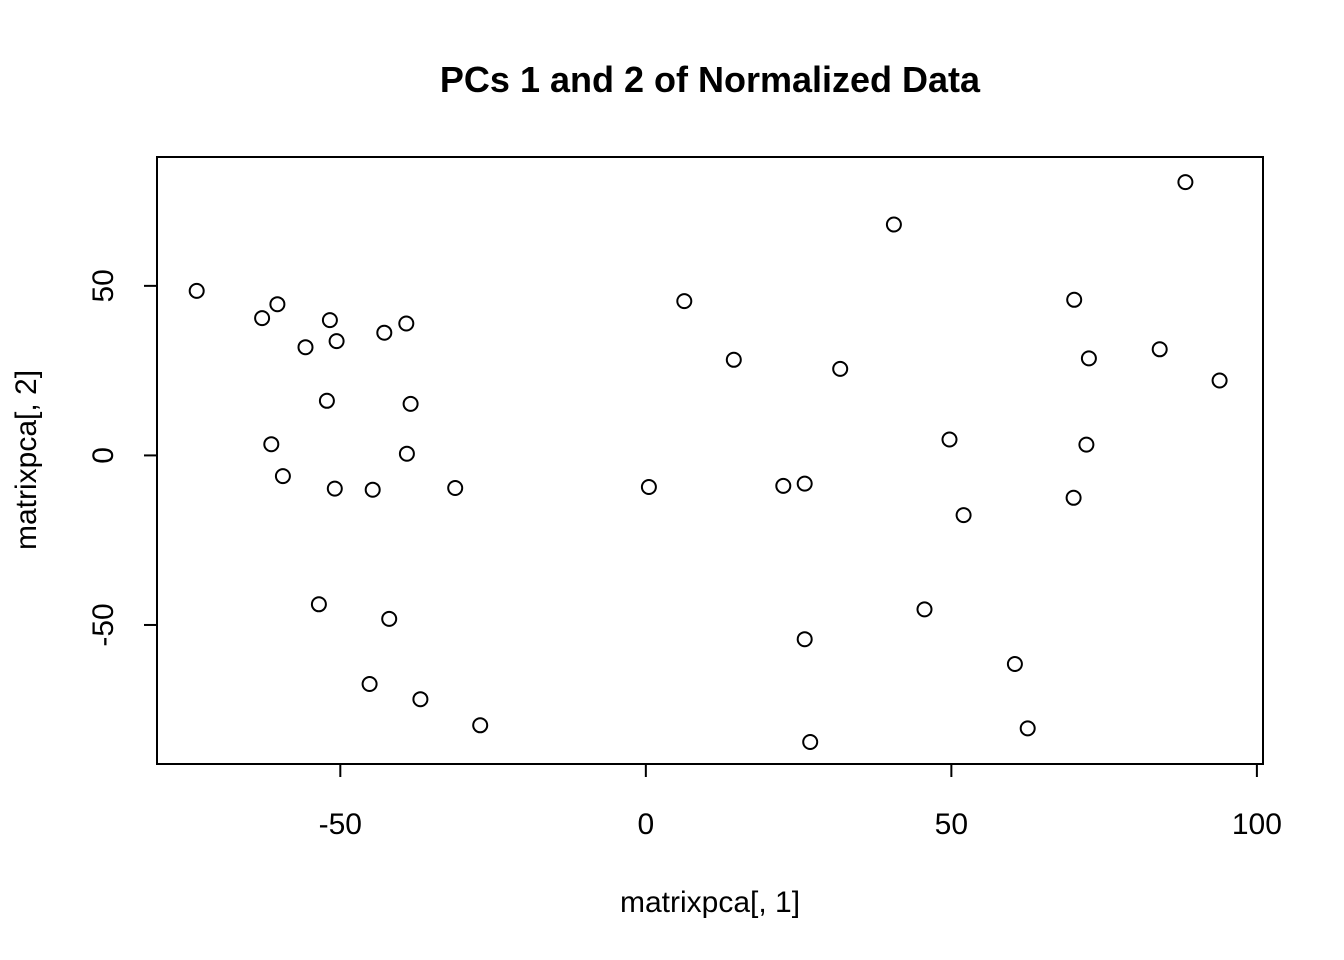 The image size is (1344, 960). What do you see at coordinates (103, 285) in the screenshot?
I see `y-tick-label: 50` at bounding box center [103, 285].